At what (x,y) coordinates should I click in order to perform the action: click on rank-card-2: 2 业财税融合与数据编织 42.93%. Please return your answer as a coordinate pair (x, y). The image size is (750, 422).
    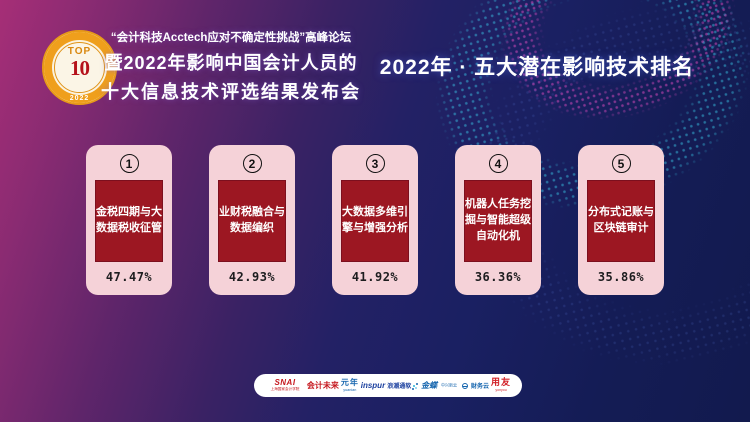
    Looking at the image, I should click on (252, 220).